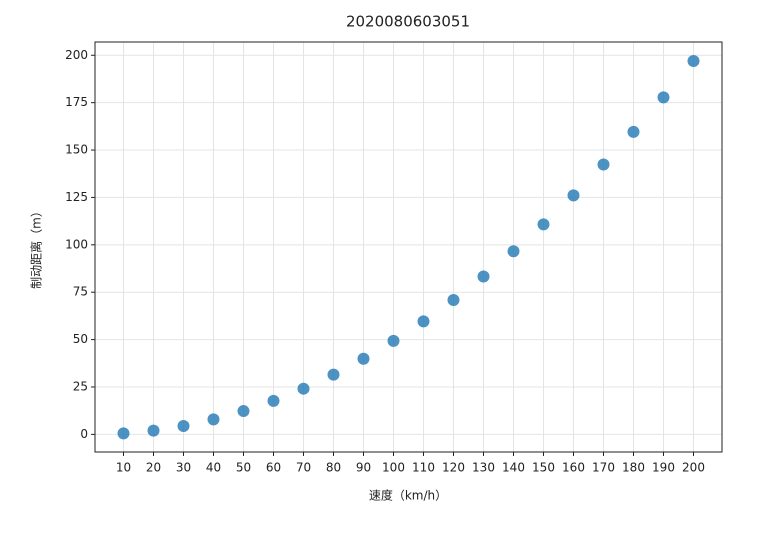 This screenshot has width=777, height=534. Describe the element at coordinates (80, 292) in the screenshot. I see `y-tick-label: 75` at that location.